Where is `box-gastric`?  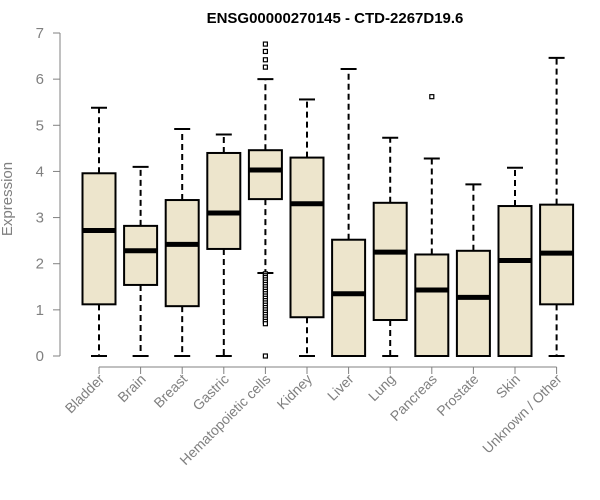 box-gastric is located at coordinates (224, 245).